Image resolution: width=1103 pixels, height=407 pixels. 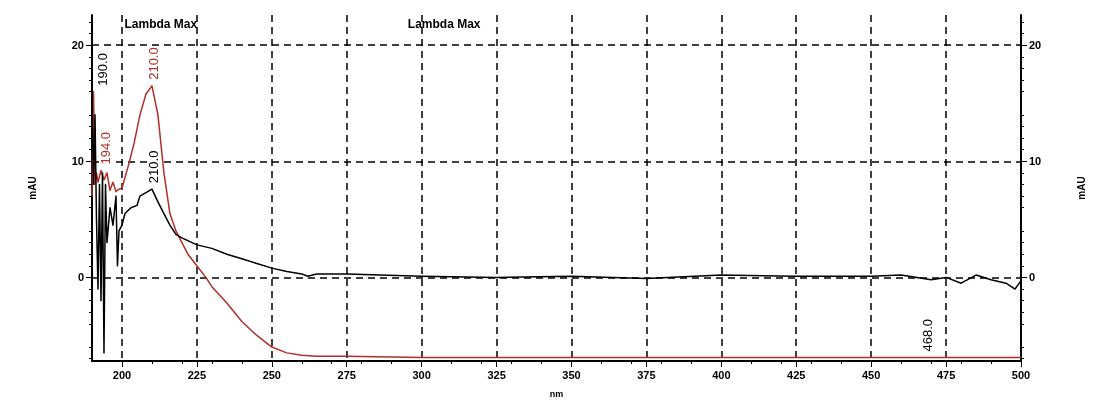 What do you see at coordinates (946, 374) in the screenshot?
I see `x-tick-label: 475` at bounding box center [946, 374].